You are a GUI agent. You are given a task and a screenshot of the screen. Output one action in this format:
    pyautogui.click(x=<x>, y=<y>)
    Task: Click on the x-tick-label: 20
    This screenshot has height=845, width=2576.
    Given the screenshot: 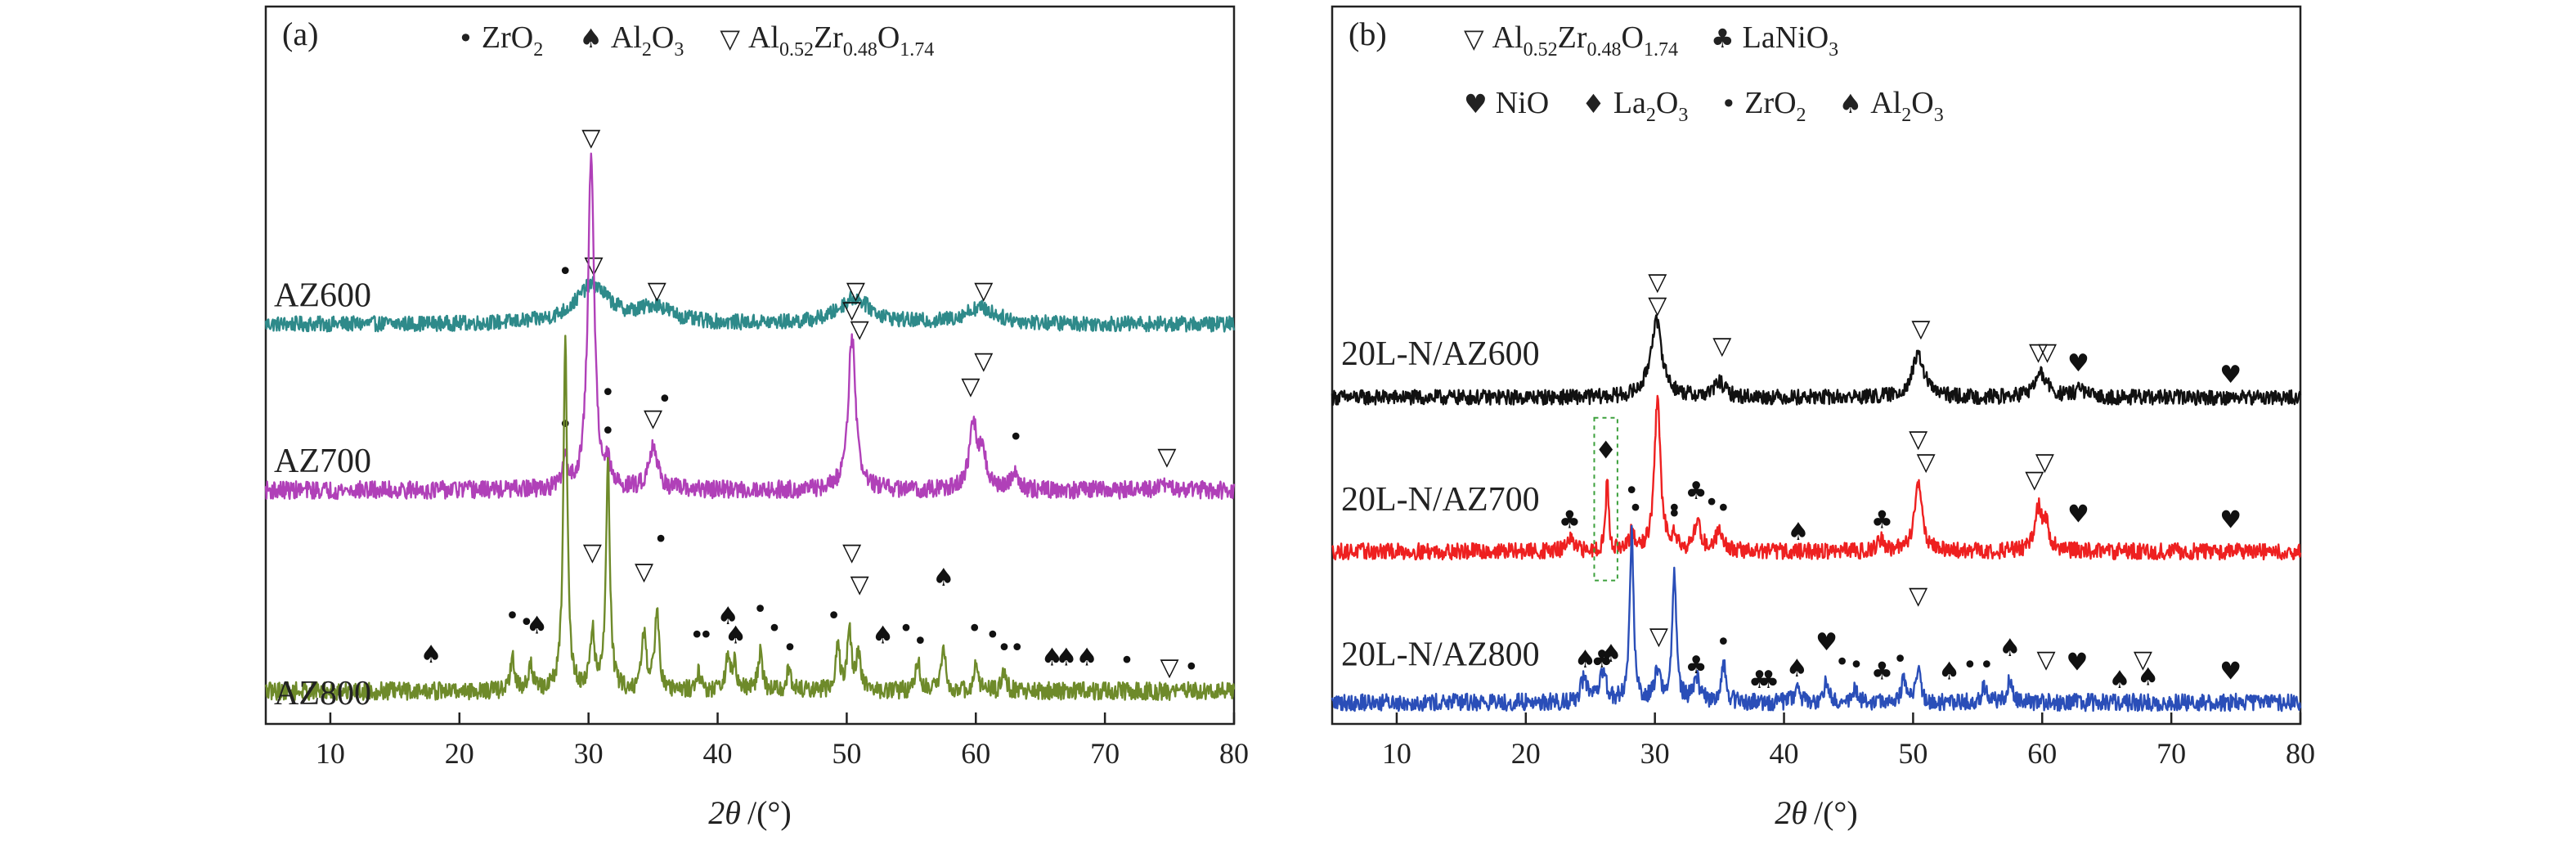 What is the action you would take?
    pyautogui.click(x=1526, y=753)
    